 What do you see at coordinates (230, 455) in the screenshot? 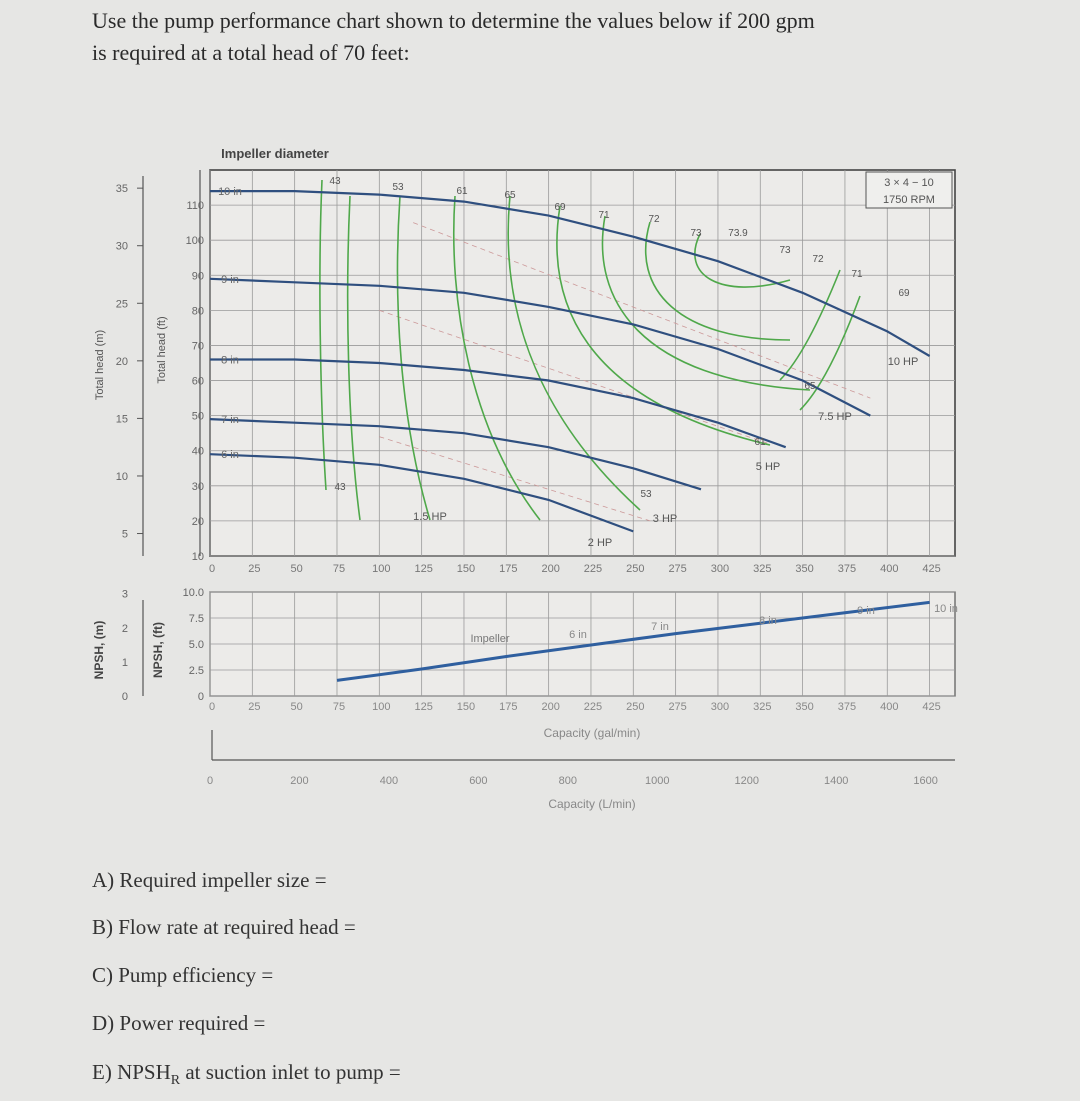
I see `impeller-label: 6 in` at bounding box center [230, 455].